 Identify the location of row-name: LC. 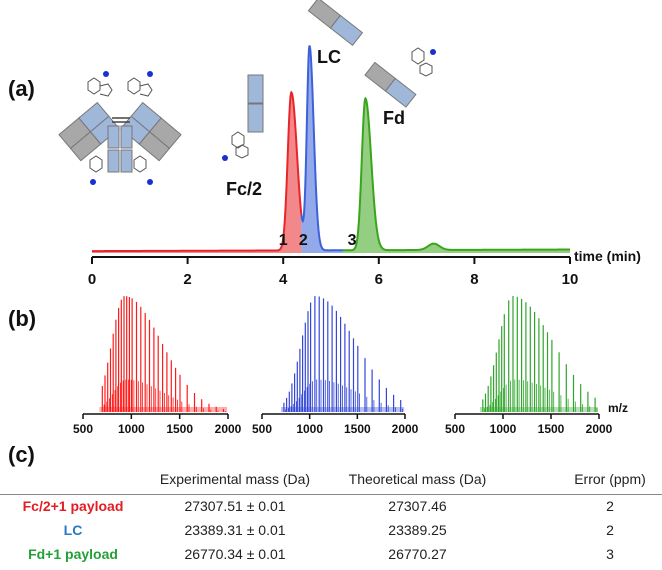
(73, 530).